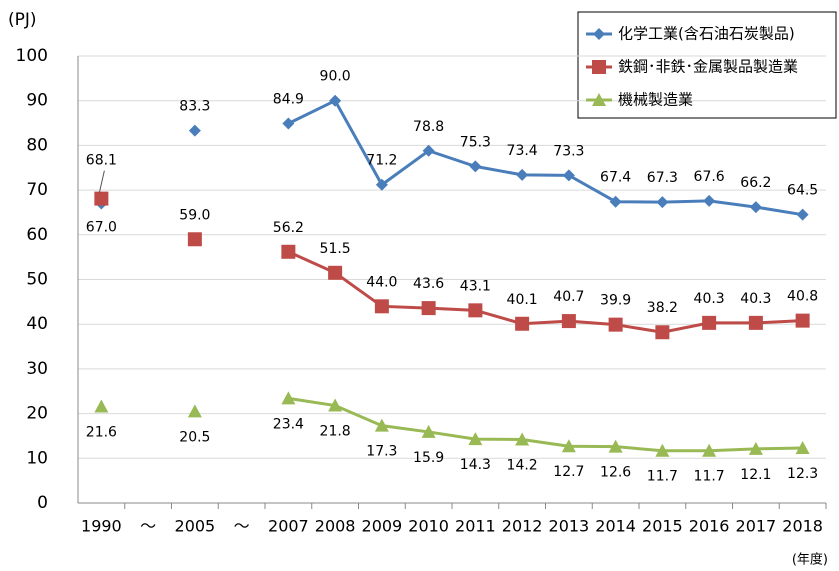 This screenshot has width=839, height=571. I want to click on x-tick-label: 2008, so click(335, 526).